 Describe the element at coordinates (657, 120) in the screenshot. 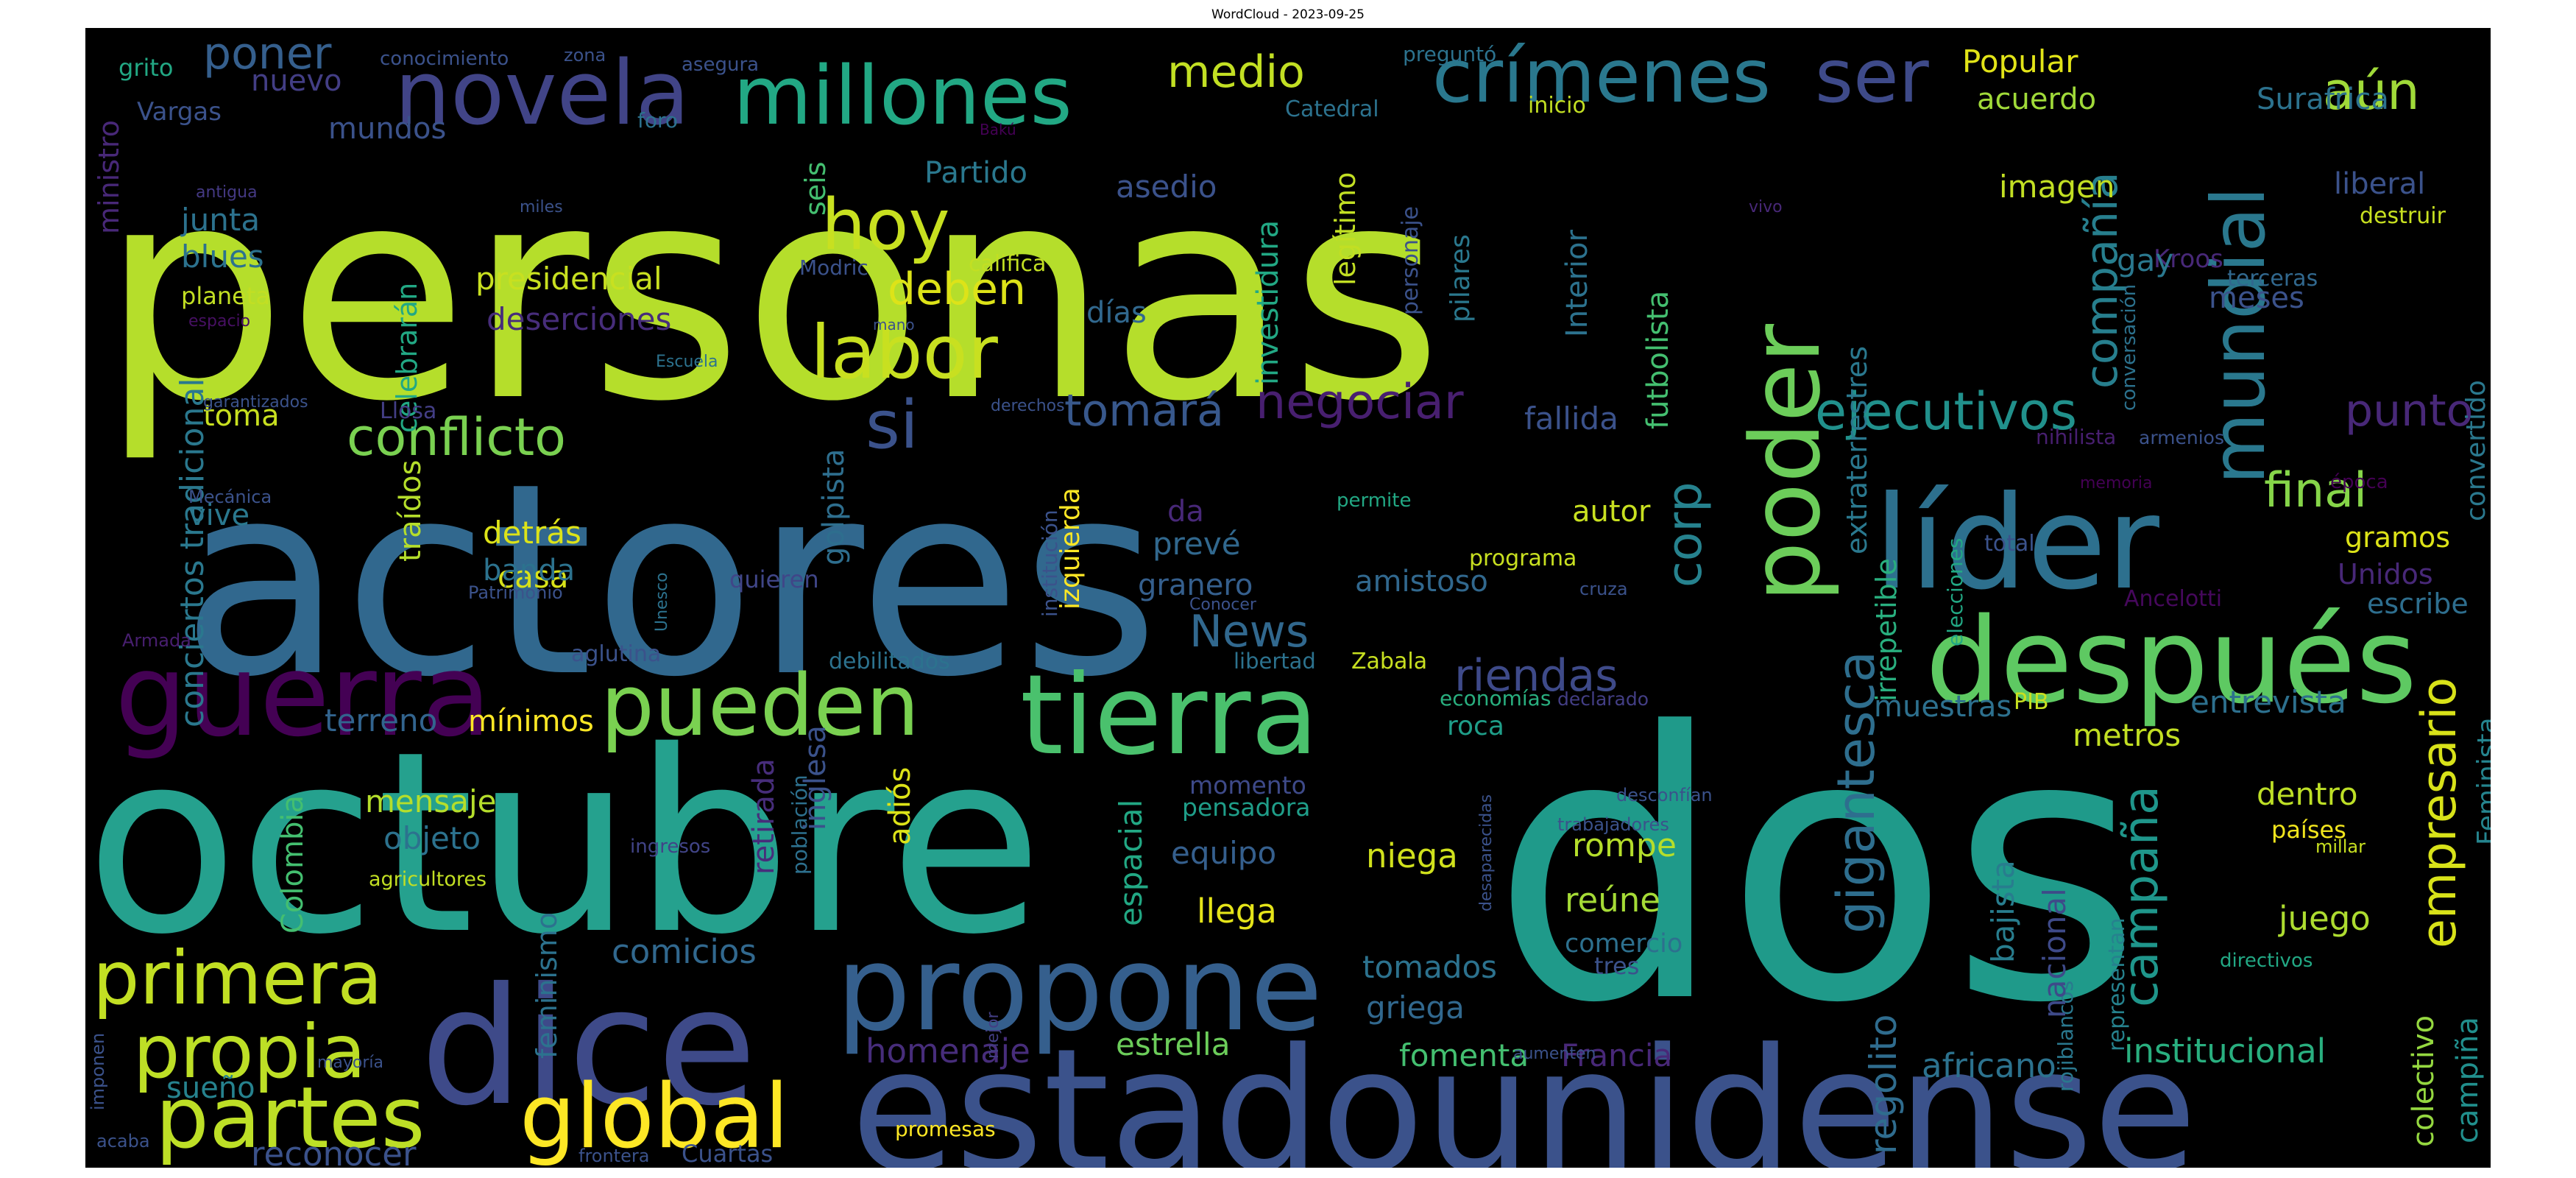

I see `word-foro: foro` at that location.